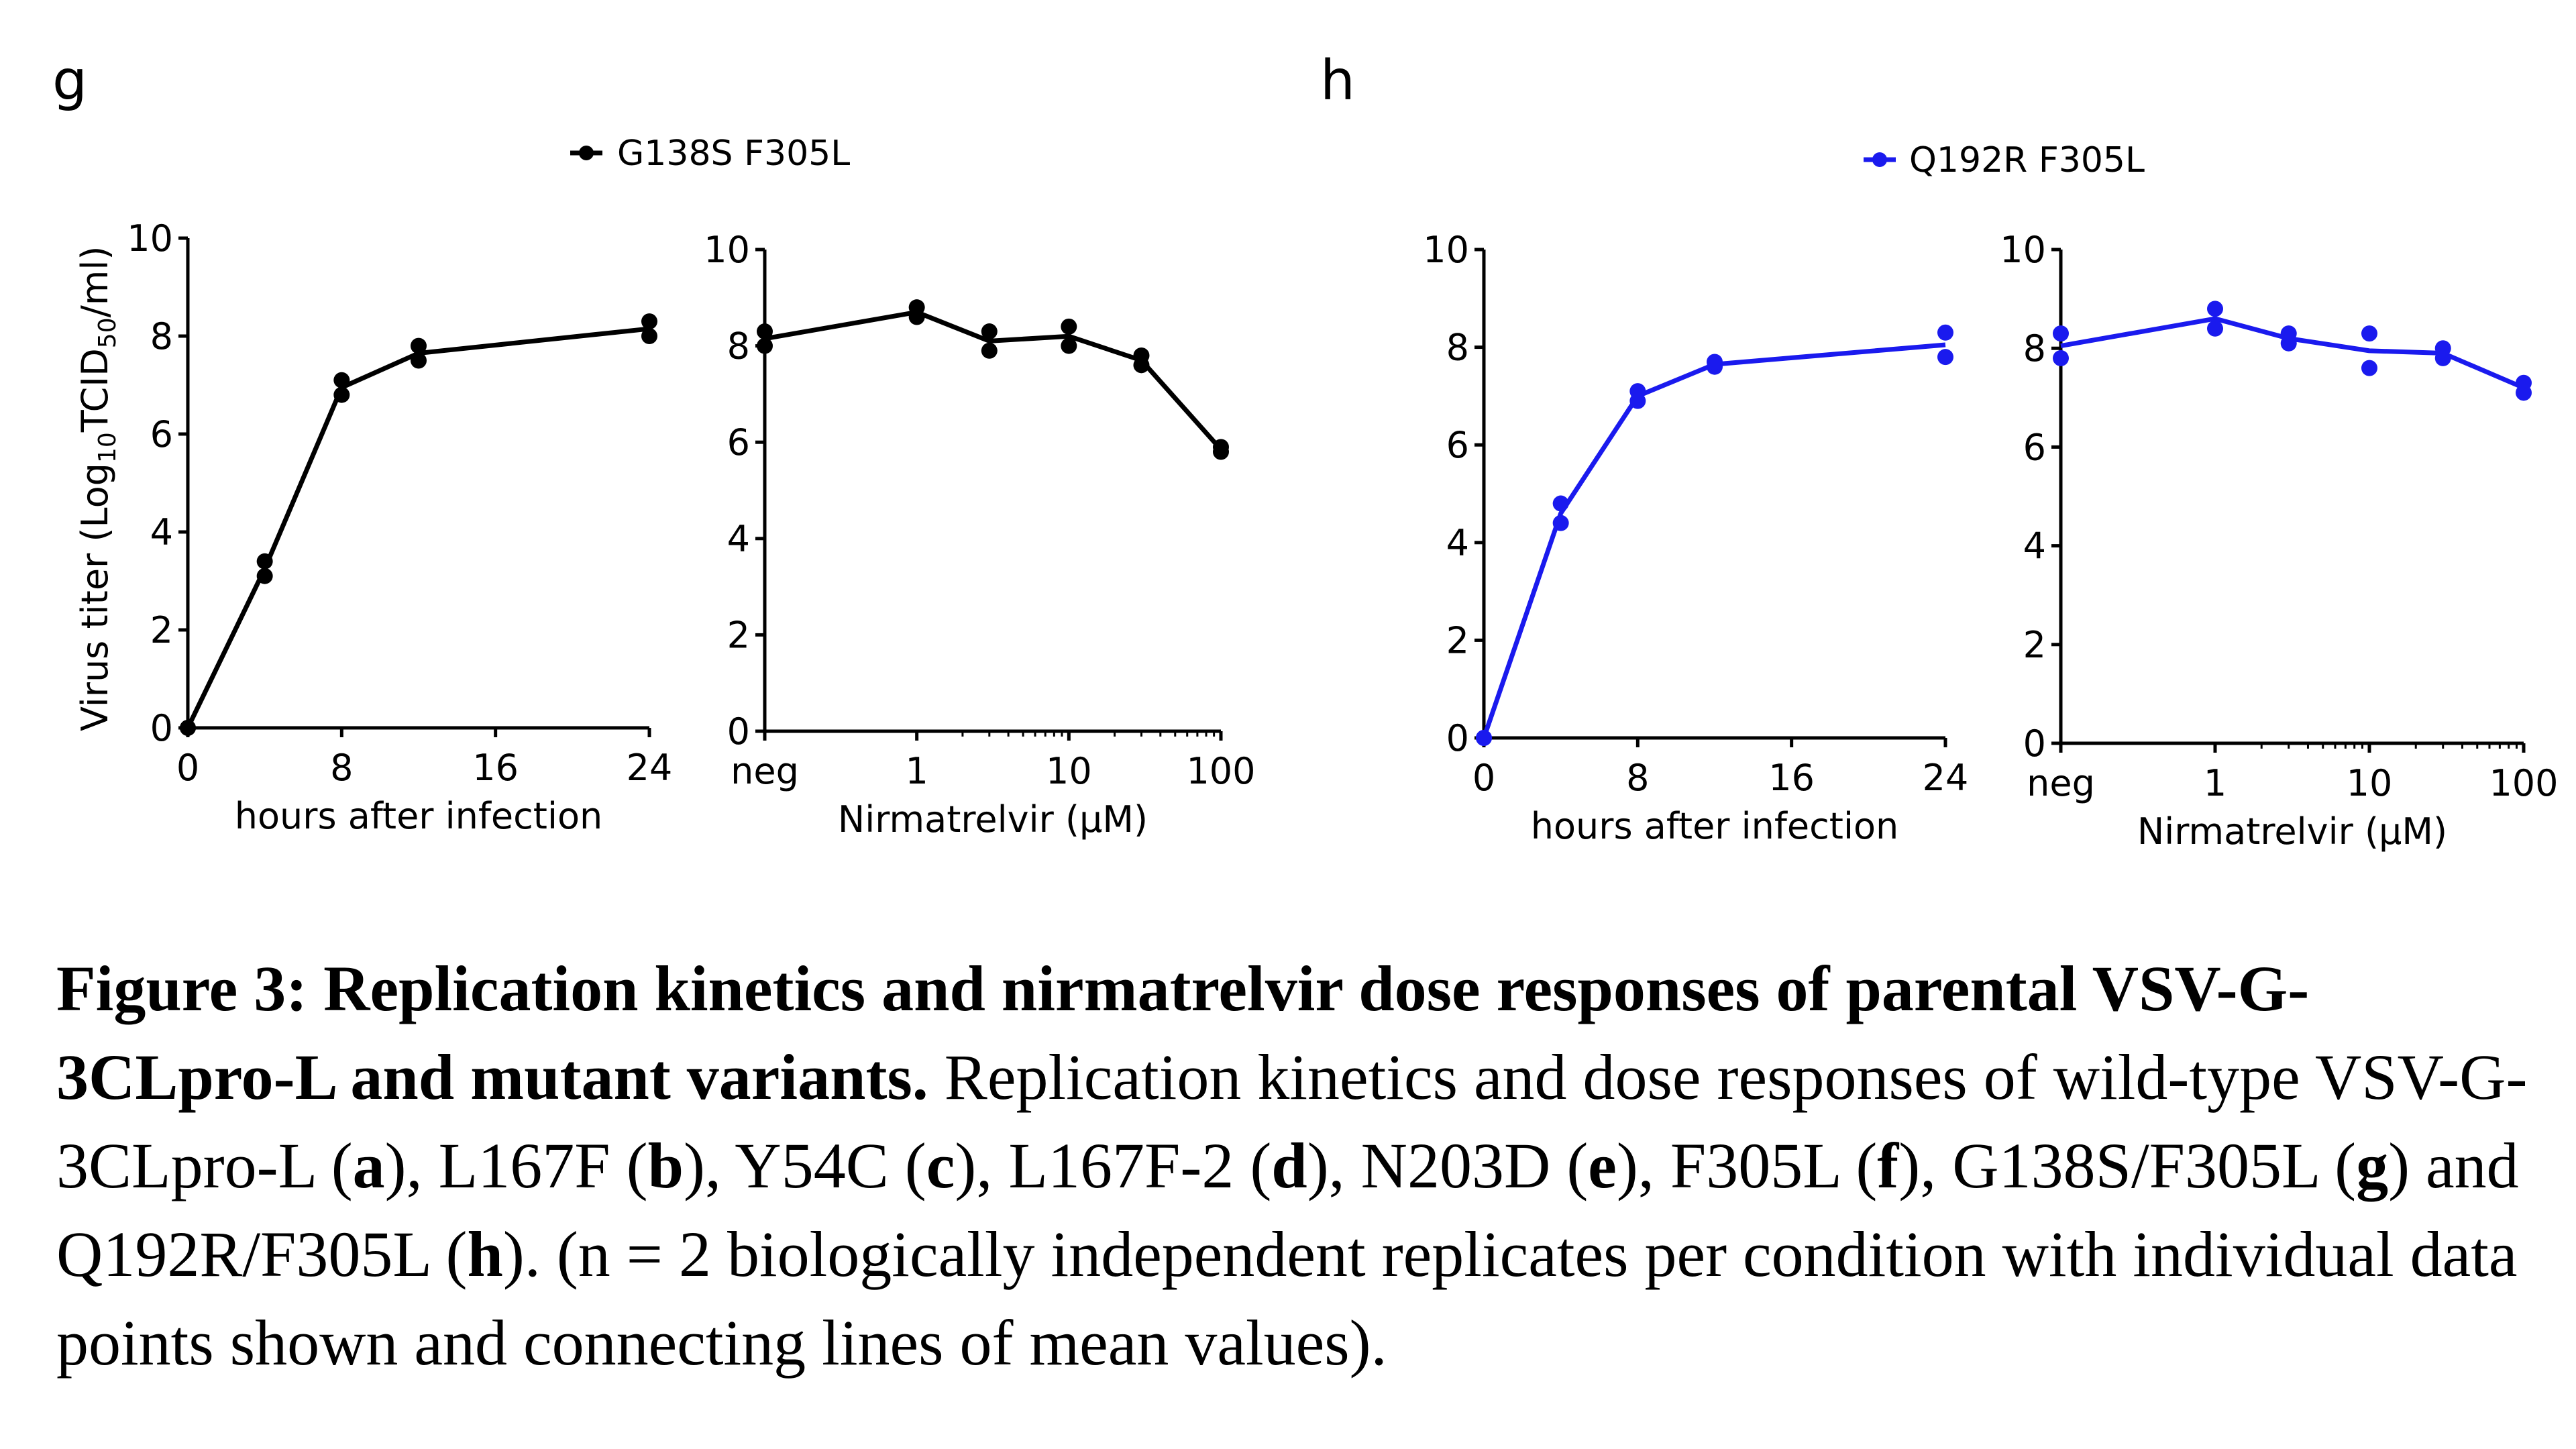 Image resolution: width=2576 pixels, height=1449 pixels. What do you see at coordinates (940, 1165) in the screenshot?
I see `caption-letter-c: c` at bounding box center [940, 1165].